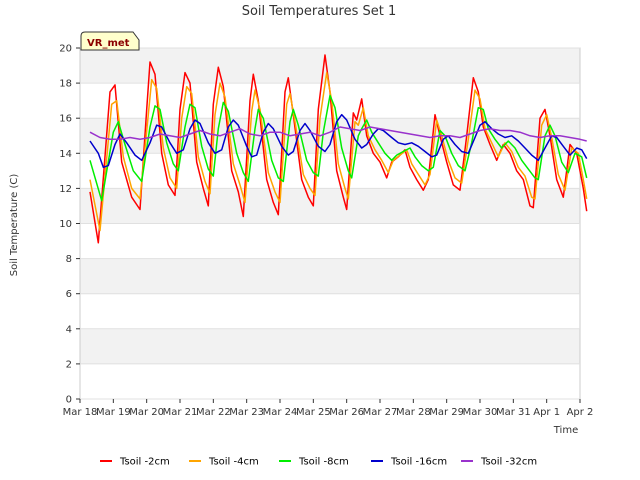  Describe the element at coordinates (14, 225) in the screenshot. I see `y-axis-label: Soil Temperature (C)` at that location.